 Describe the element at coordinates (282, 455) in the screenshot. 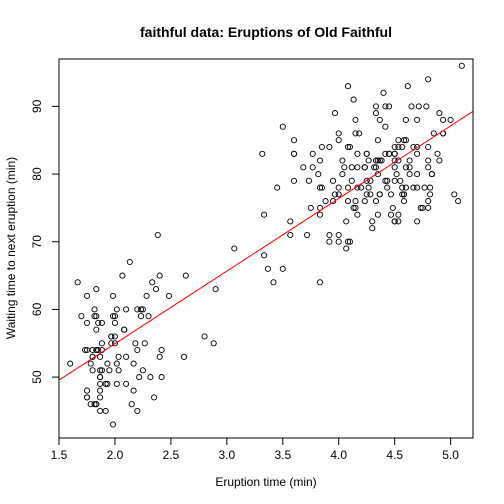

I see `x-tick-label: 3.5` at that location.